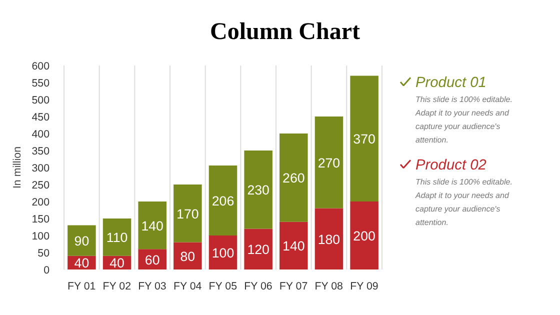 The width and height of the screenshot is (560, 315). I want to click on data-label: 110, so click(117, 238).